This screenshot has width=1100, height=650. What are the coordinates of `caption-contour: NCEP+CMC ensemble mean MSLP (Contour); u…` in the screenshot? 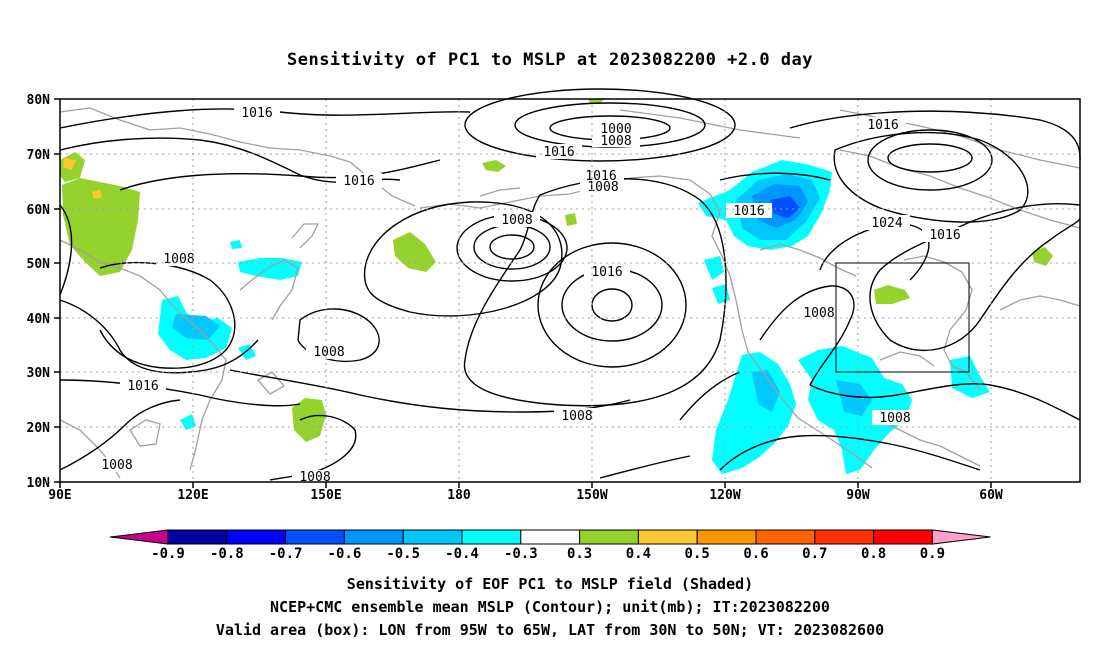 It's located at (550, 607).